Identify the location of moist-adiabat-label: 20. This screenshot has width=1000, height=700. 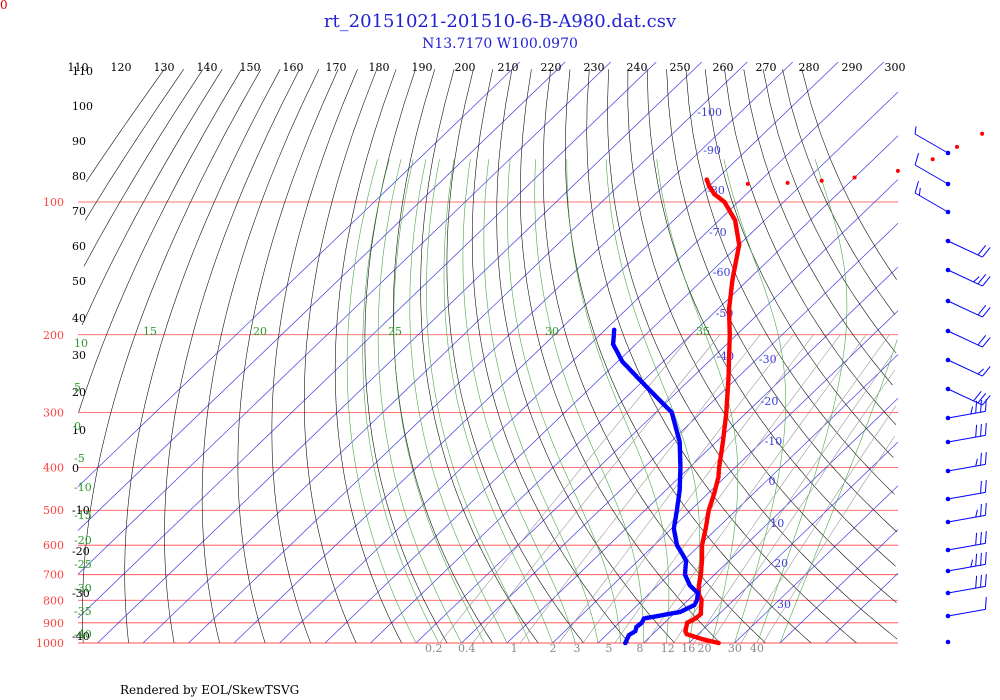
(260, 331).